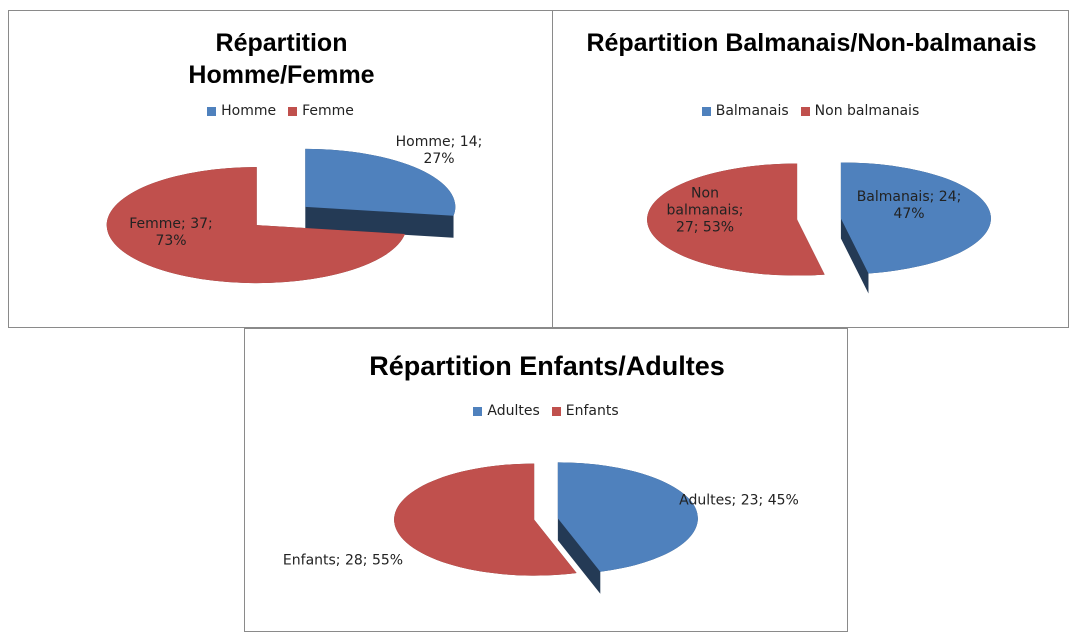  I want to click on legend-item: Femme, so click(321, 111).